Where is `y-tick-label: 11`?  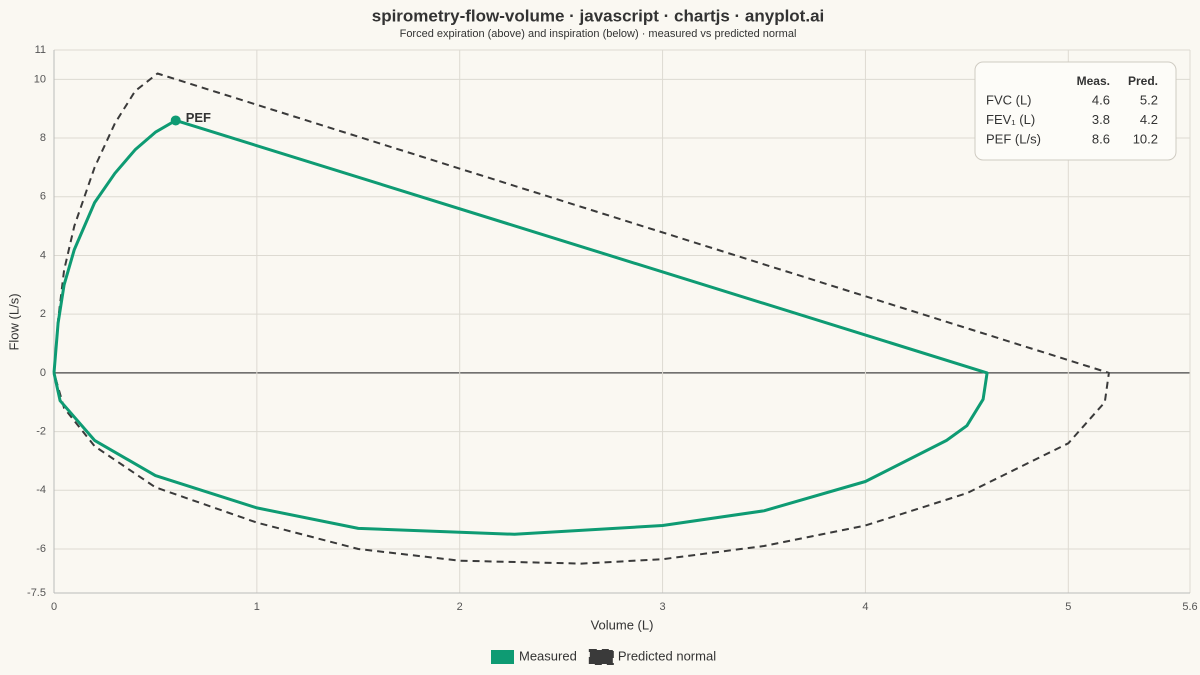 y-tick-label: 11 is located at coordinates (40, 50).